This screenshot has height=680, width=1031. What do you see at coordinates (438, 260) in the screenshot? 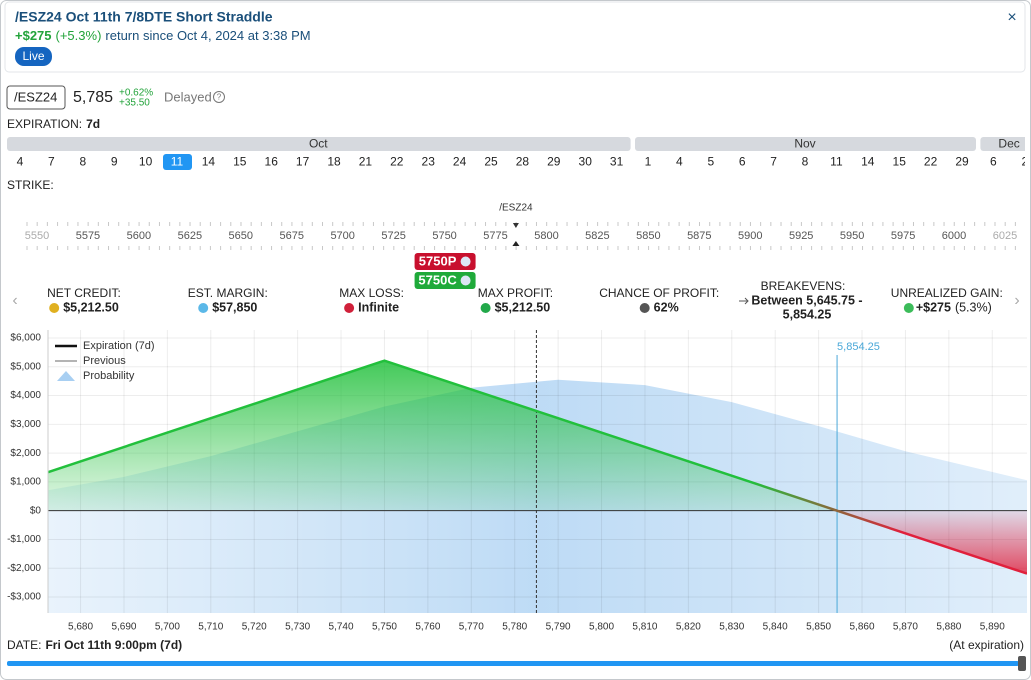
I see `position-label: 5750P` at bounding box center [438, 260].